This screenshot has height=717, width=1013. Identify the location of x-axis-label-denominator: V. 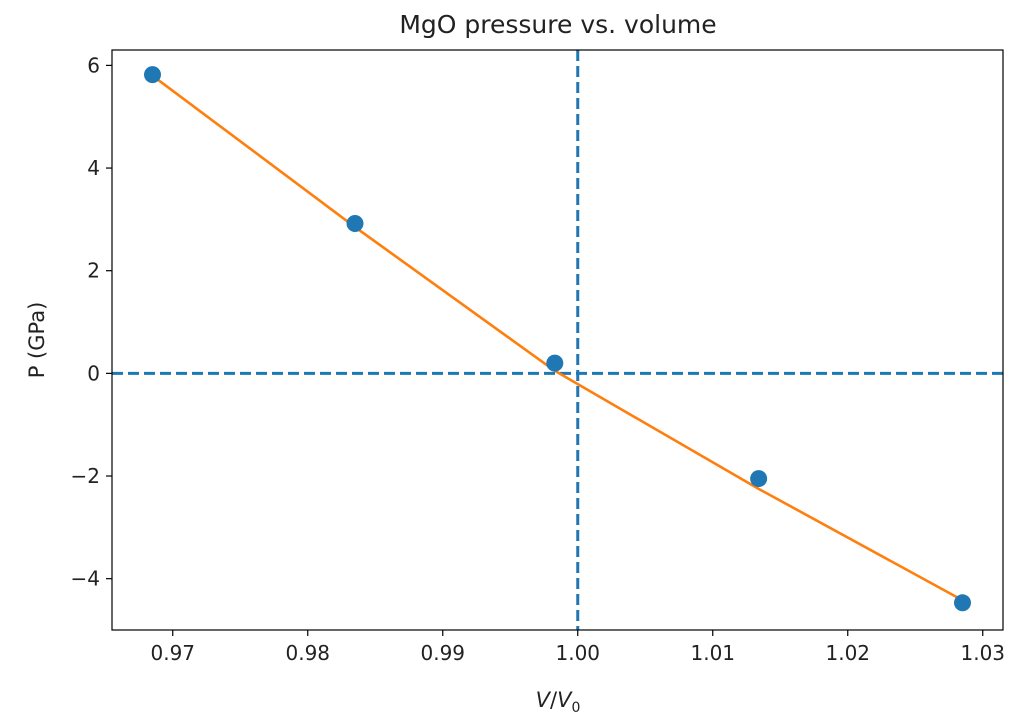
(565, 700).